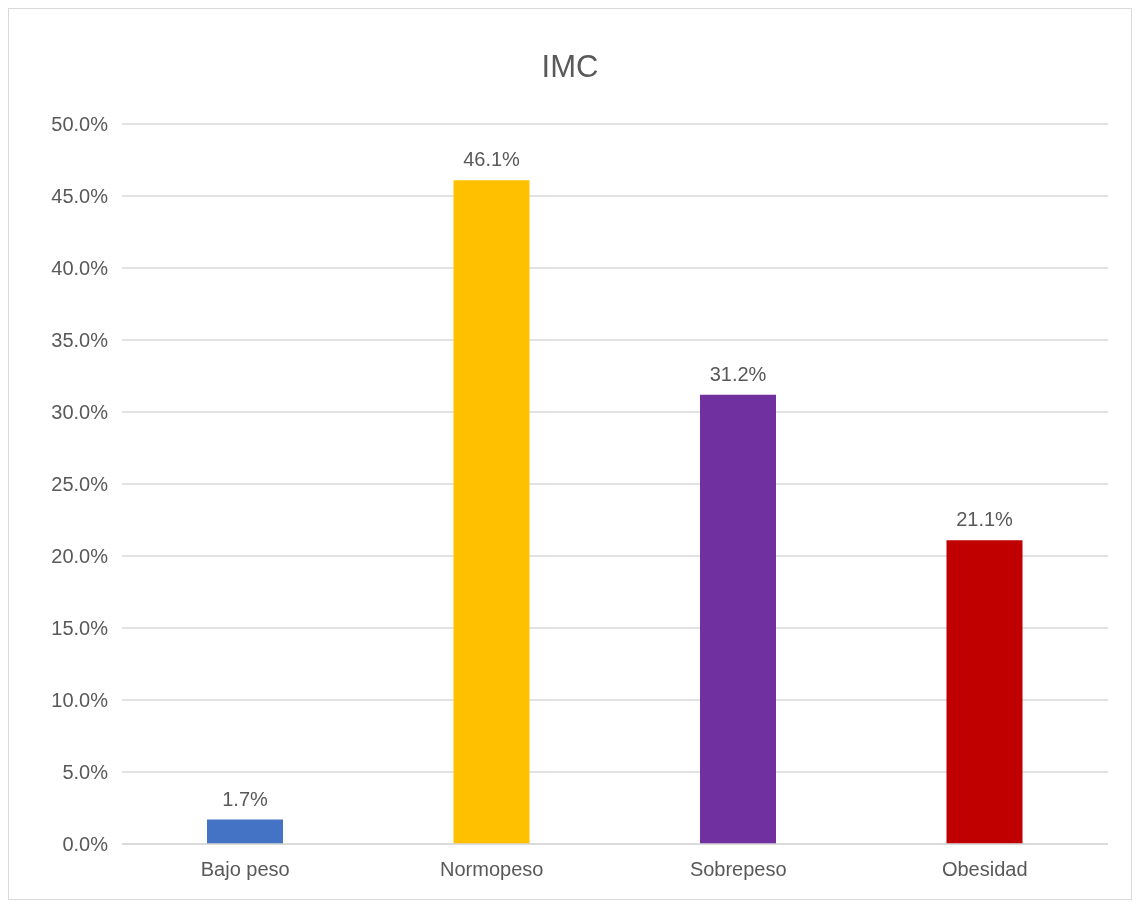 This screenshot has width=1140, height=908. Describe the element at coordinates (245, 798) in the screenshot. I see `data-label: 1.7%` at that location.